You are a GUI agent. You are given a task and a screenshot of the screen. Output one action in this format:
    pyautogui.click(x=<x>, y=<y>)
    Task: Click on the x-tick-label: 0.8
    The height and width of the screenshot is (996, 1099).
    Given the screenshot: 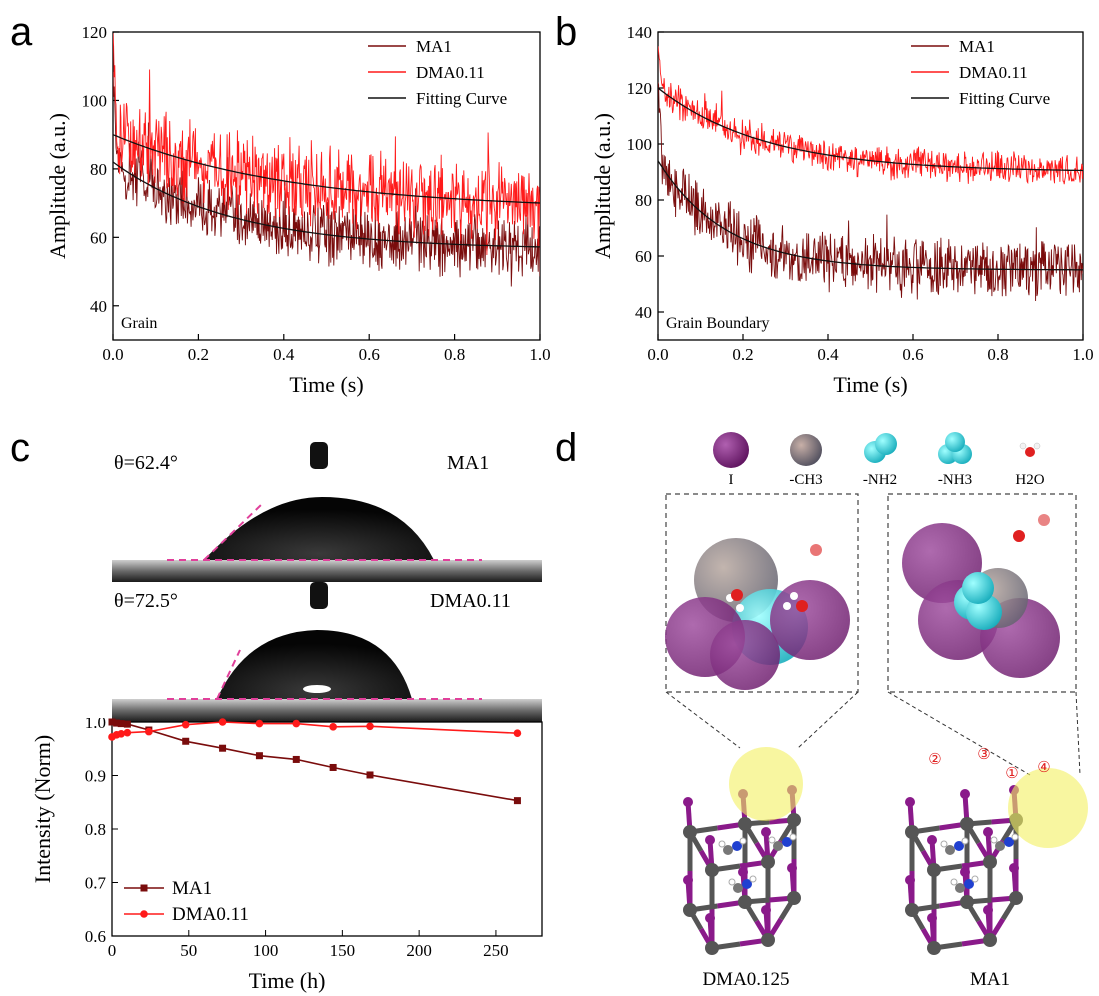 What is the action you would take?
    pyautogui.click(x=997, y=354)
    